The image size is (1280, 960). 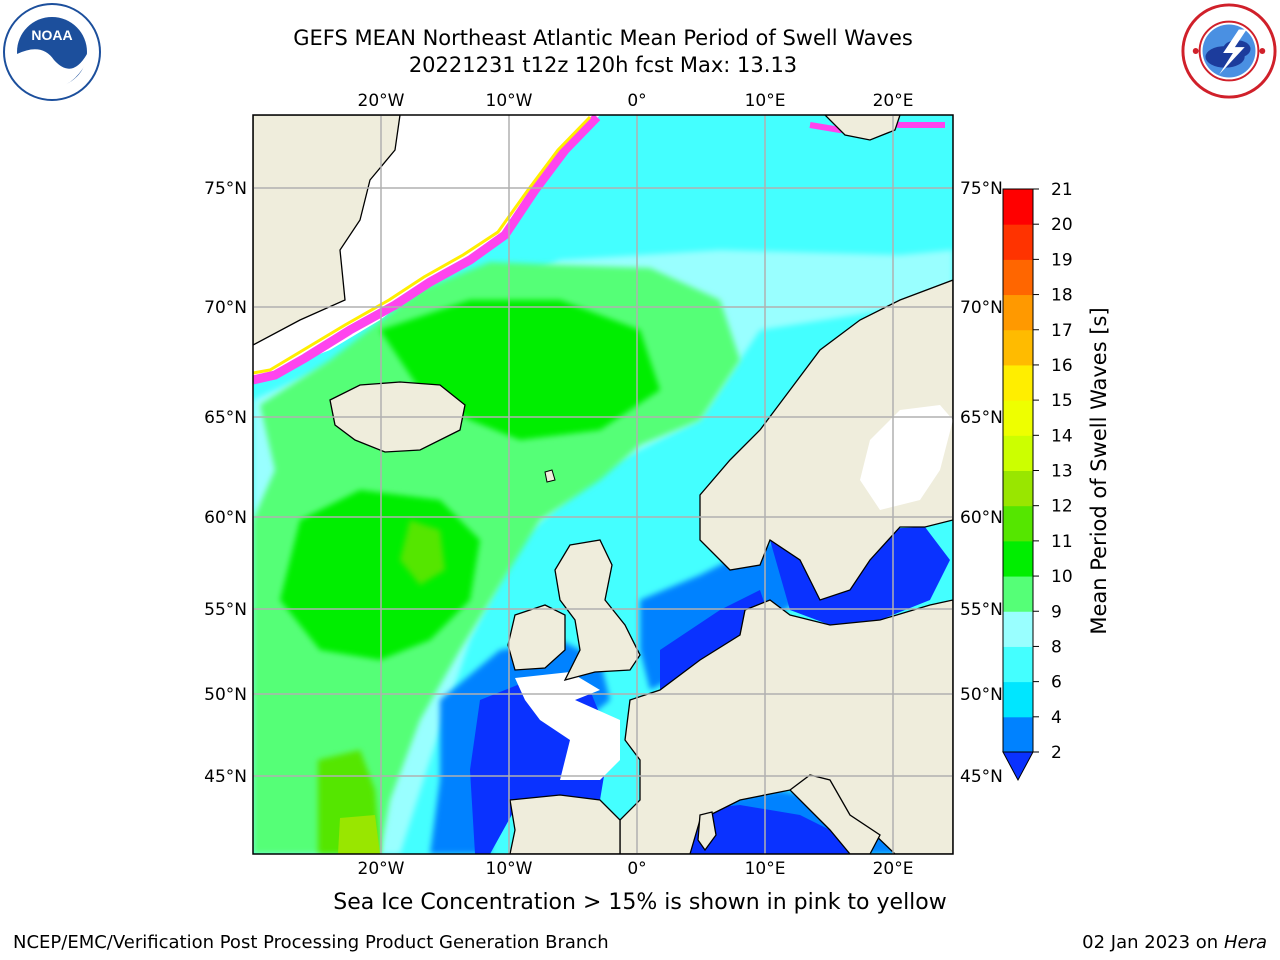 I want to click on nws-logo-icon, so click(x=1229, y=51).